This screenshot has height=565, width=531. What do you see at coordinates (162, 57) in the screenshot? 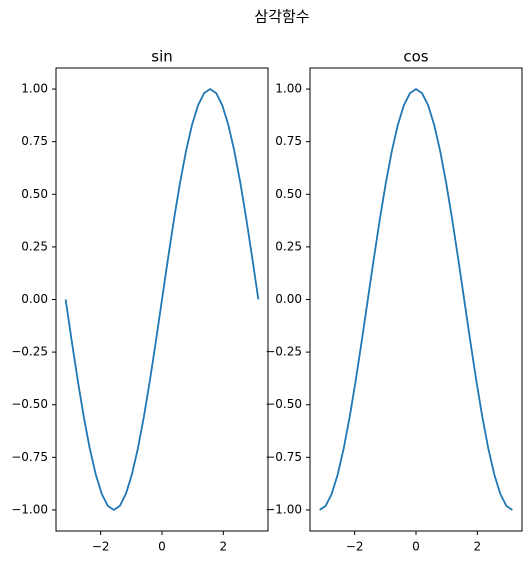
I see `axes-title: sin` at bounding box center [162, 57].